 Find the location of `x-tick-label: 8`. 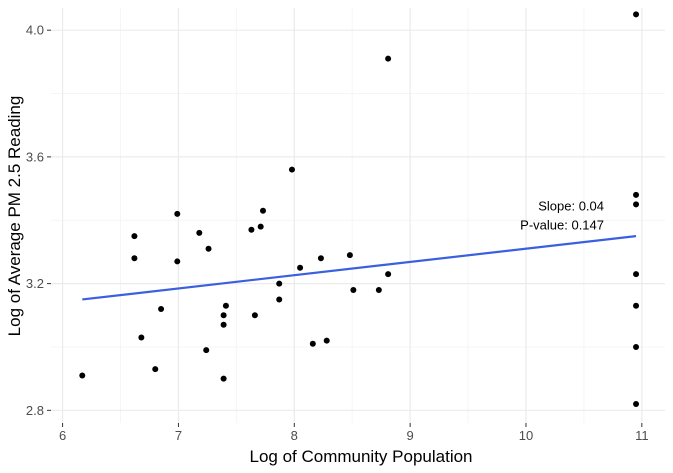

x-tick-label: 8 is located at coordinates (294, 435).